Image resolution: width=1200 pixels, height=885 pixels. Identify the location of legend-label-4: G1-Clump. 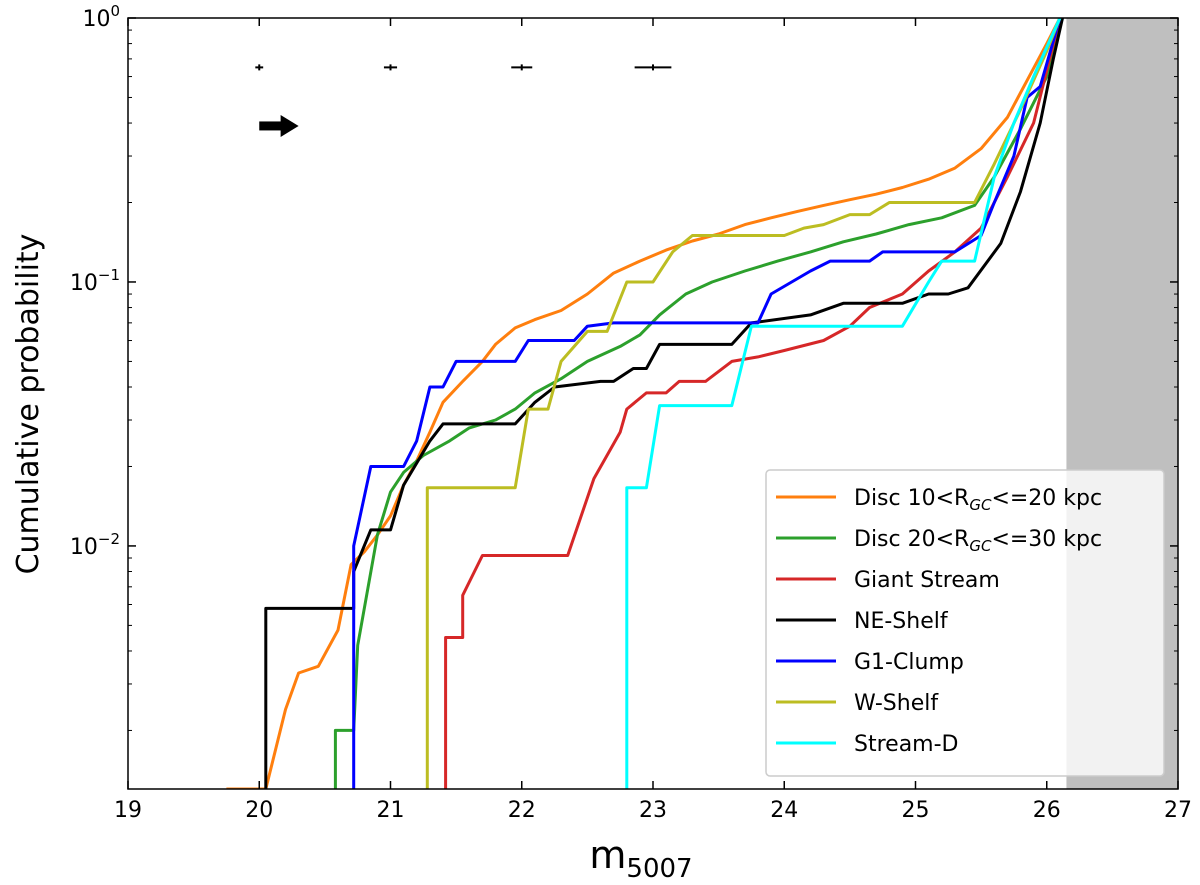
(909, 662).